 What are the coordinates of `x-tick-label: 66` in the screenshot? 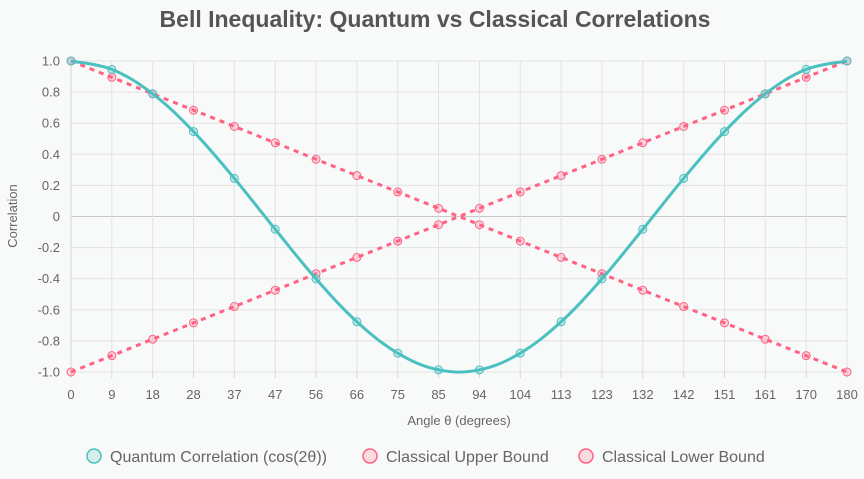 It's located at (357, 394).